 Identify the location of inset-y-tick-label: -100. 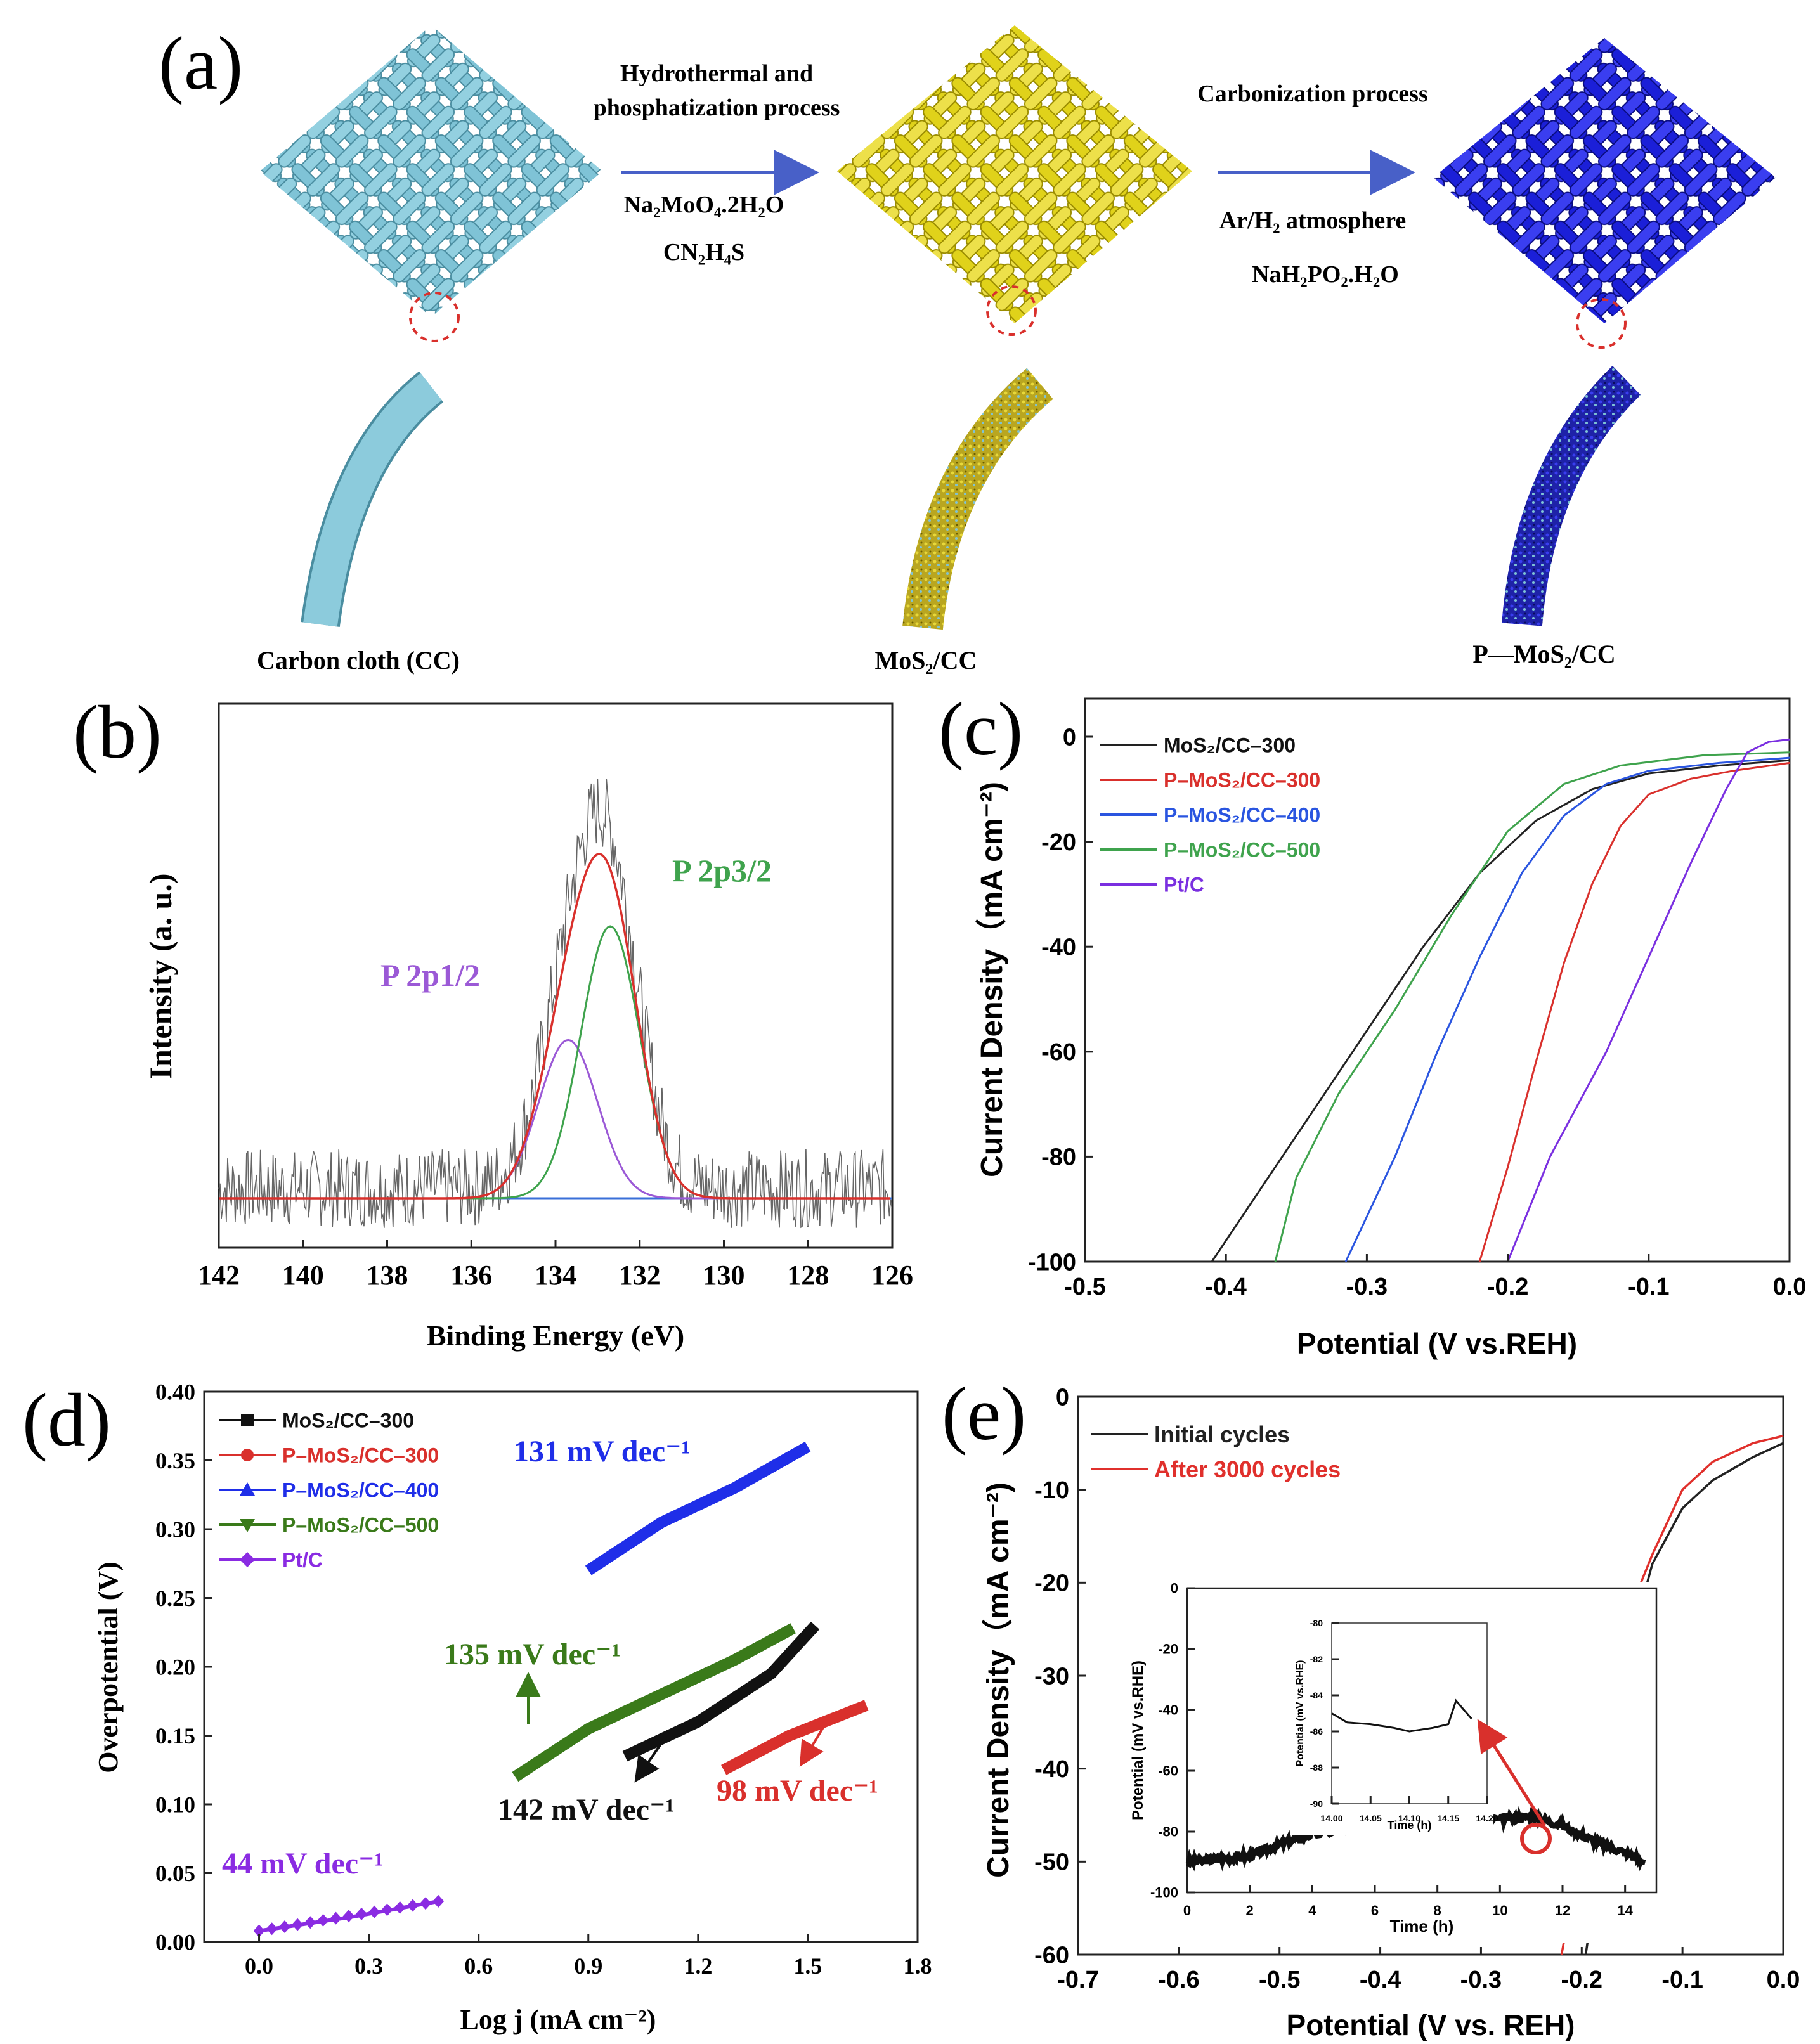
(1164, 1893).